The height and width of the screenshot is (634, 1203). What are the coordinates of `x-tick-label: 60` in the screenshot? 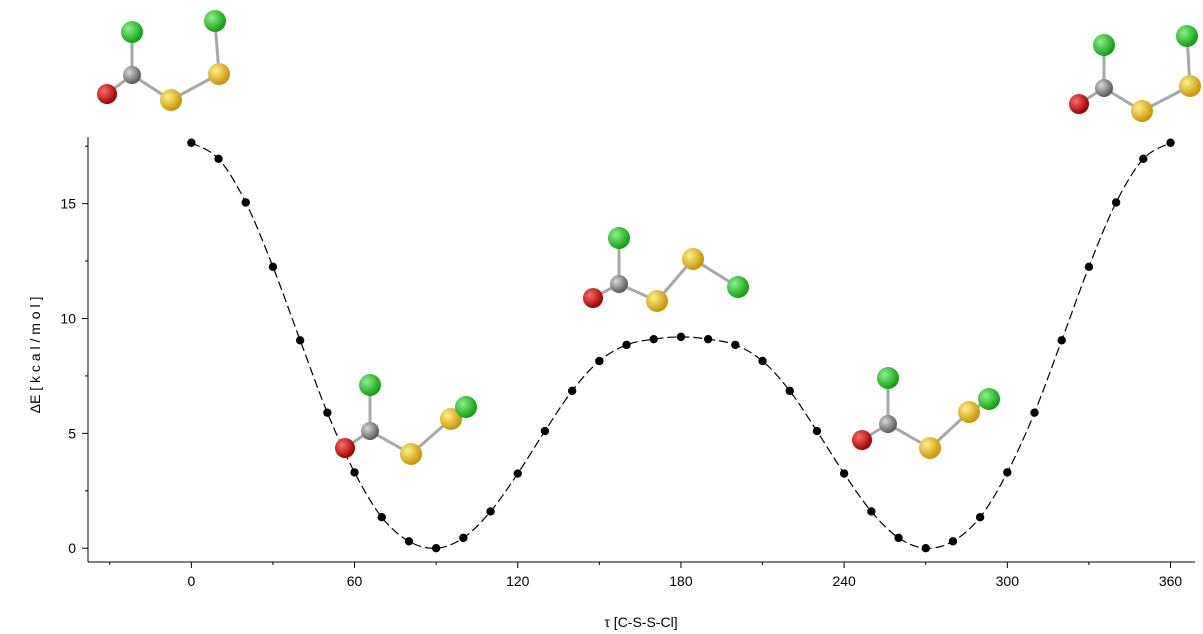 It's located at (355, 581).